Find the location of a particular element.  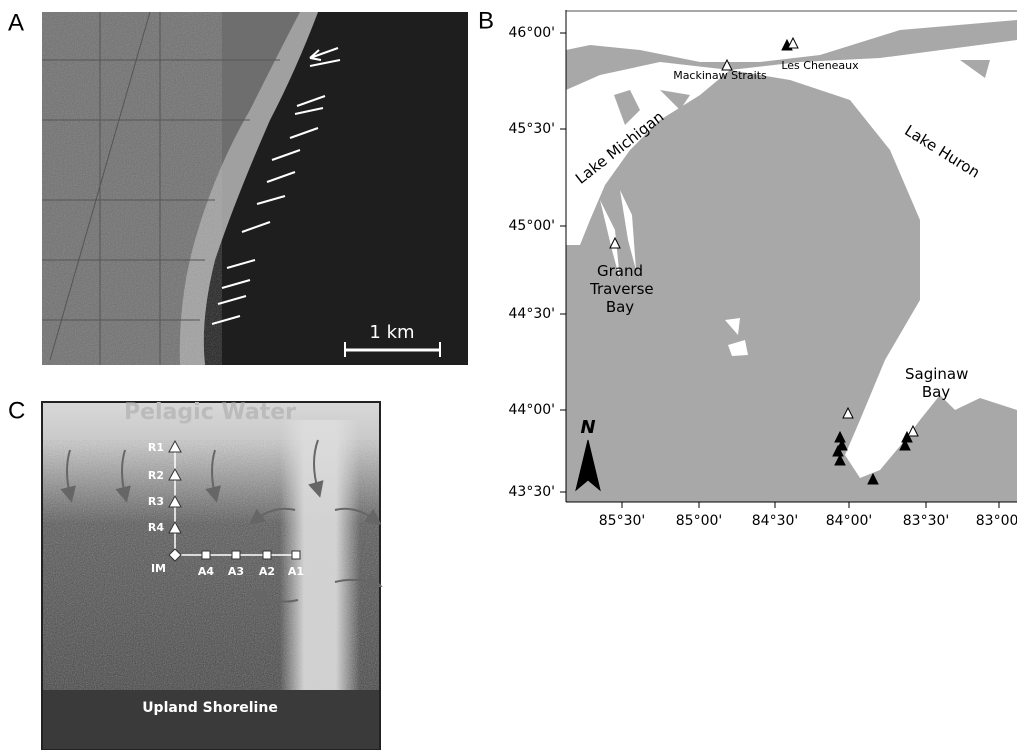

place-label: Saginaw Bay is located at coordinates (937, 383).